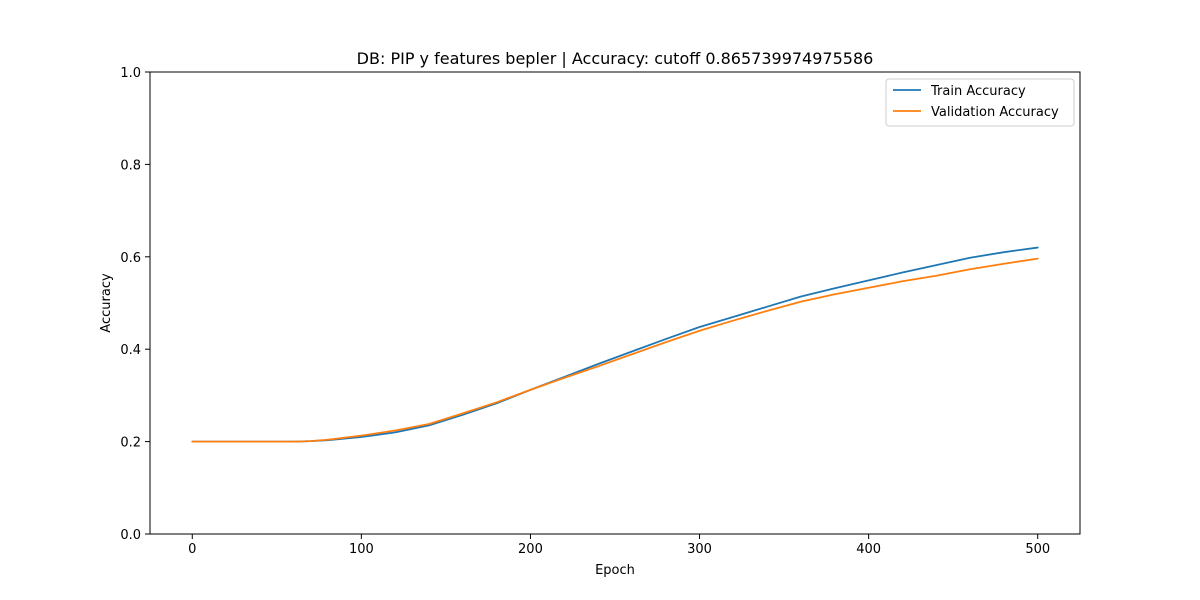 The width and height of the screenshot is (1200, 600). What do you see at coordinates (106, 303) in the screenshot?
I see `y-axis-label: Accuracy` at bounding box center [106, 303].